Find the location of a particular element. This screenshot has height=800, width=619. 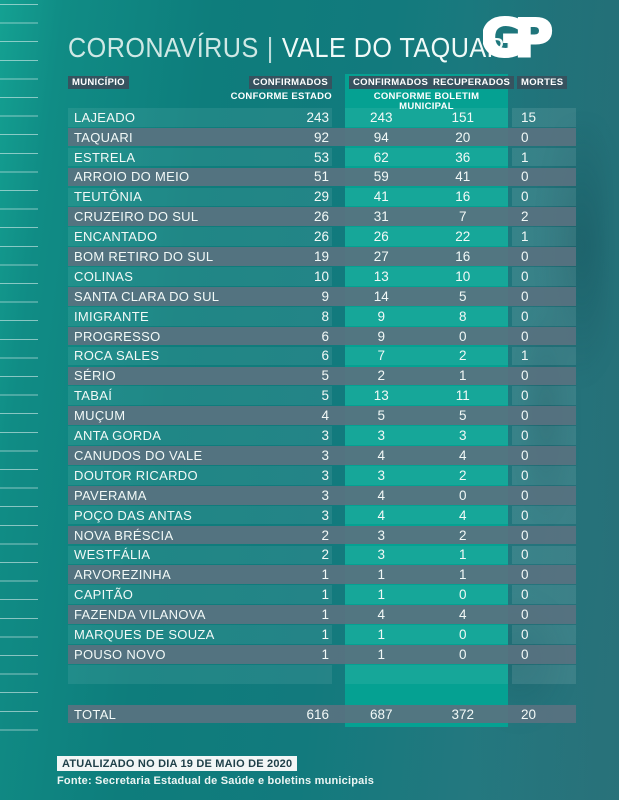

updated-badge: ATUALIZADO NO DIA 19 DE MAIO DE 2020 is located at coordinates (177, 763).